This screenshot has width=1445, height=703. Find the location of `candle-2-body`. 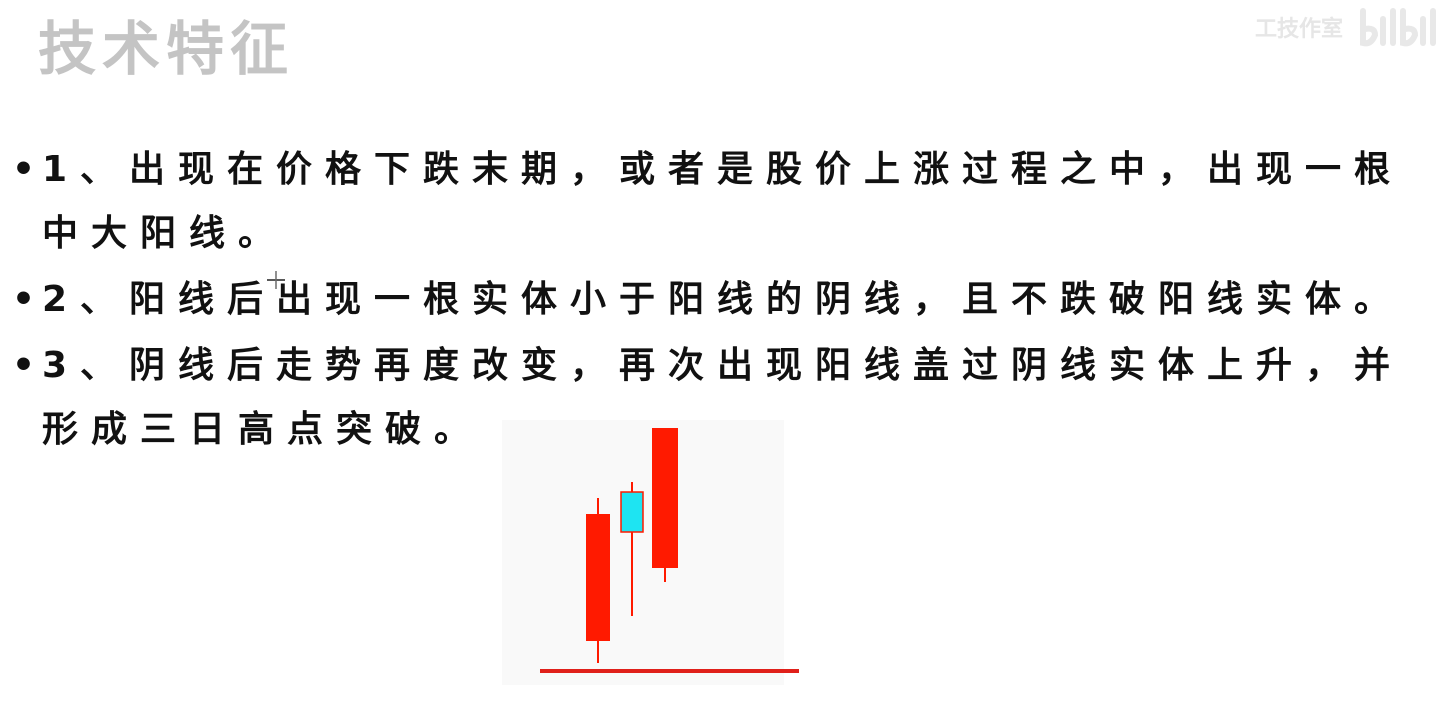

candle-2-body is located at coordinates (632, 512).